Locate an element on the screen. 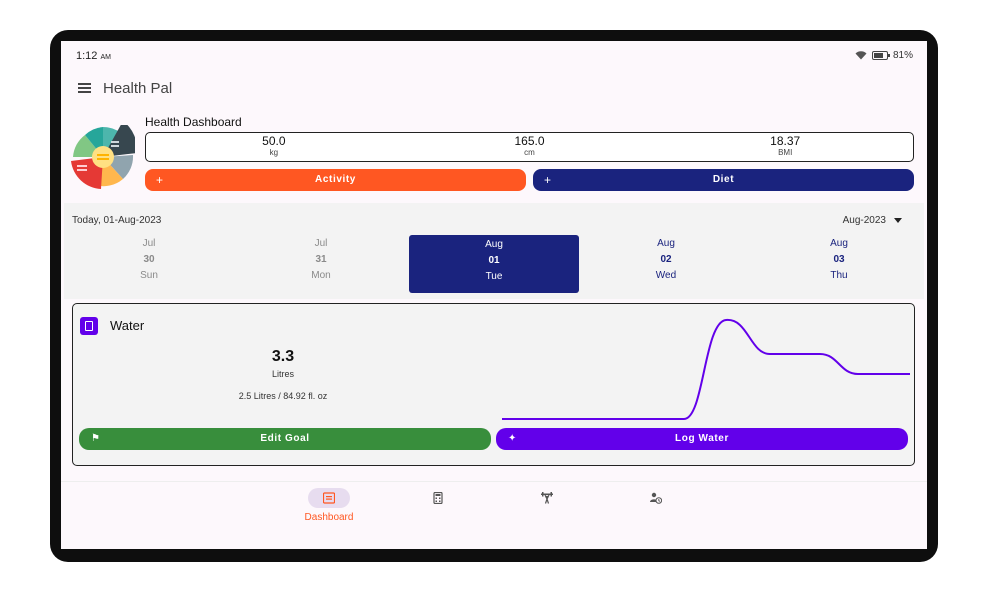 The width and height of the screenshot is (987, 592). day-cell: Aug 03 Thu is located at coordinates (839, 263).